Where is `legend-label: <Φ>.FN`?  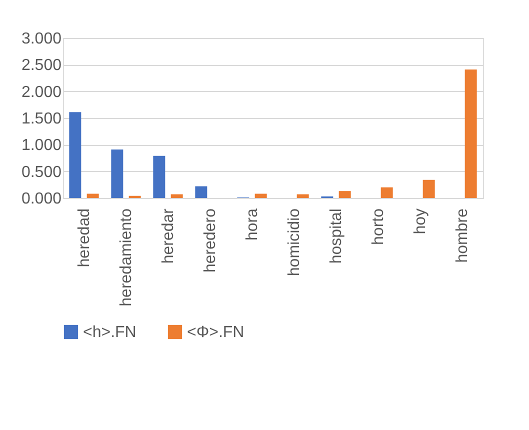 legend-label: <Φ>.FN is located at coordinates (215, 332).